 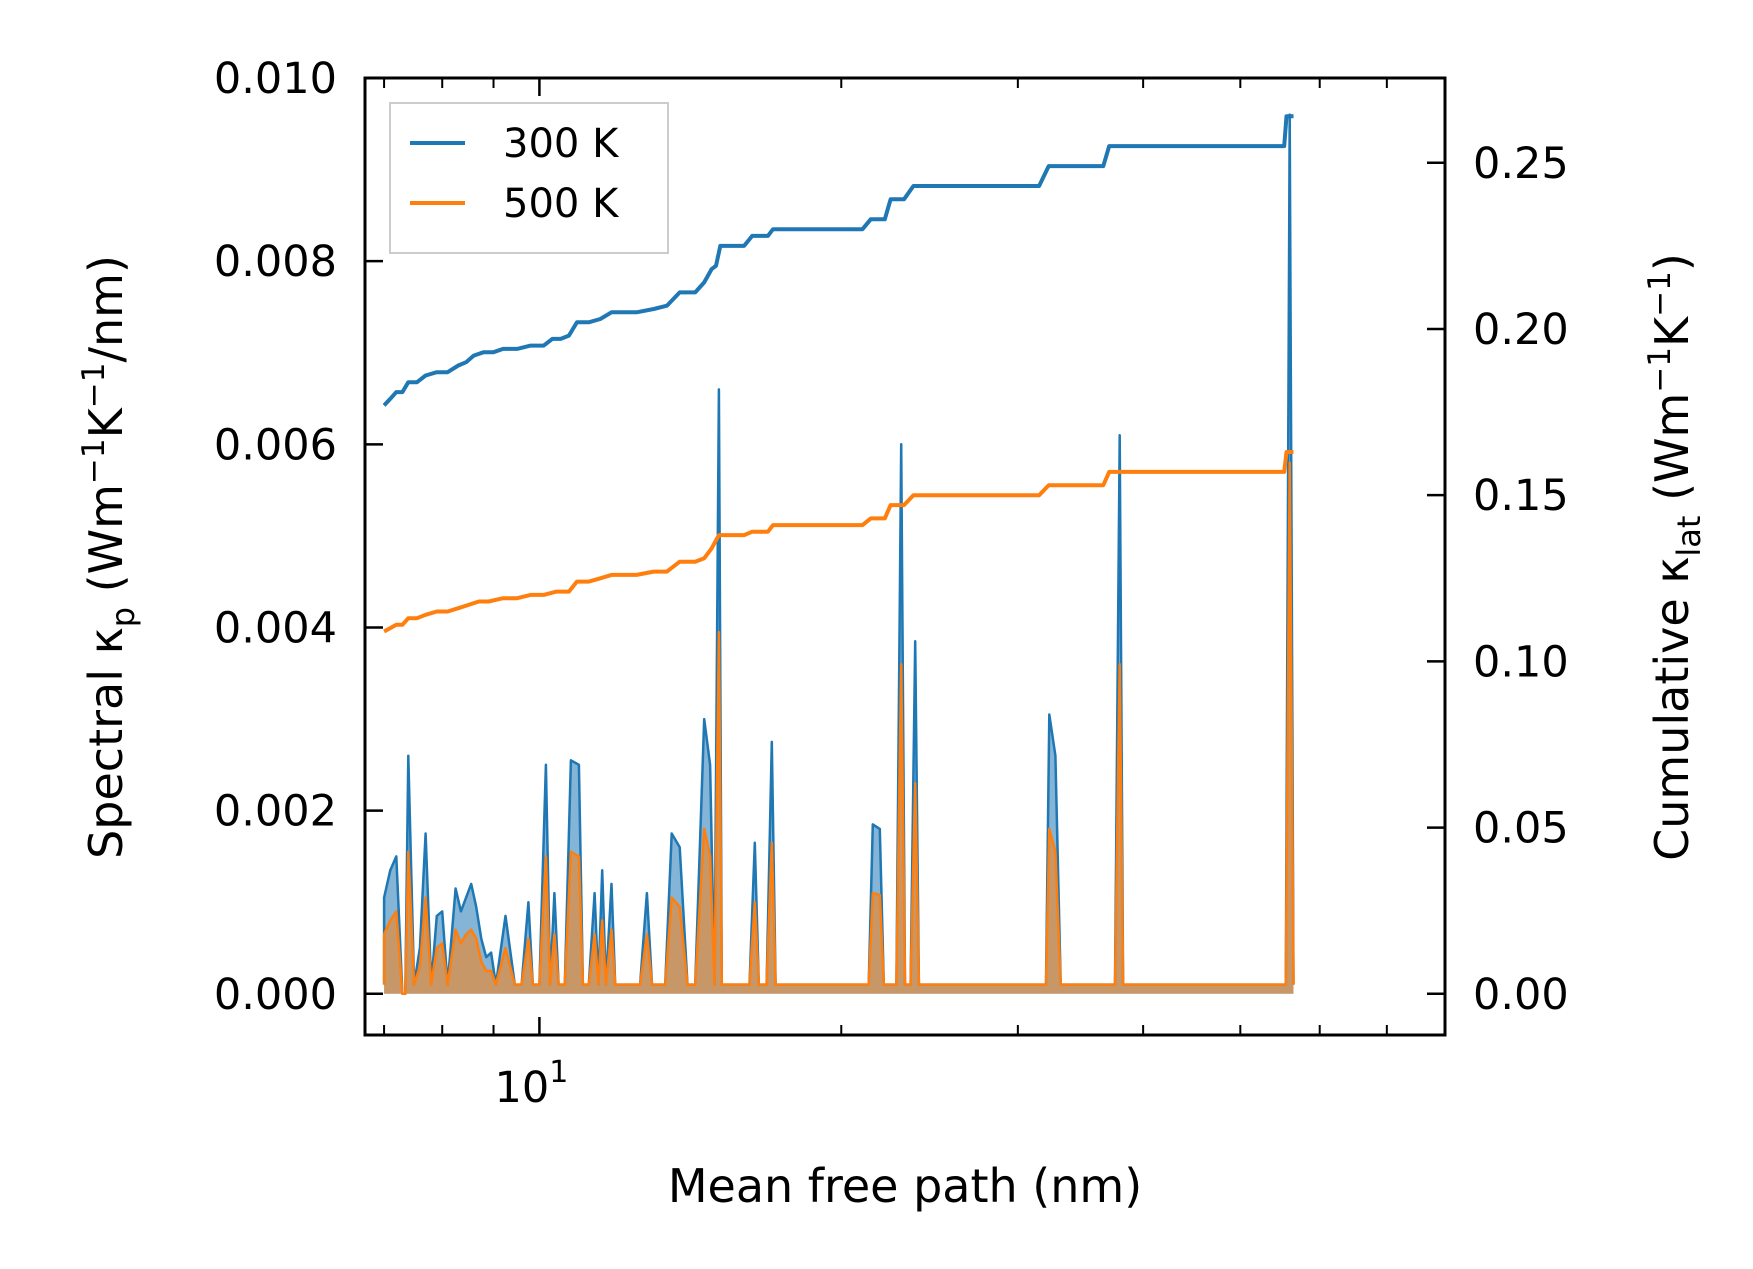 What do you see at coordinates (1521, 662) in the screenshot?
I see `y2-tick-label: 0.10` at bounding box center [1521, 662].